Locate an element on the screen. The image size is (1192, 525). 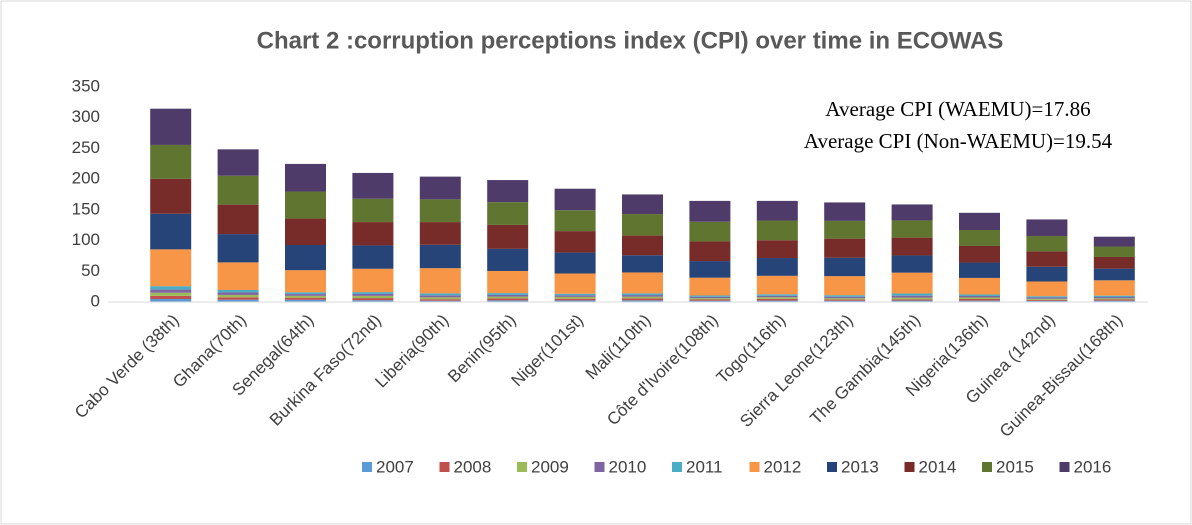
annotation: Average CPI (Non-WAEMU)=19.54 is located at coordinates (958, 141).